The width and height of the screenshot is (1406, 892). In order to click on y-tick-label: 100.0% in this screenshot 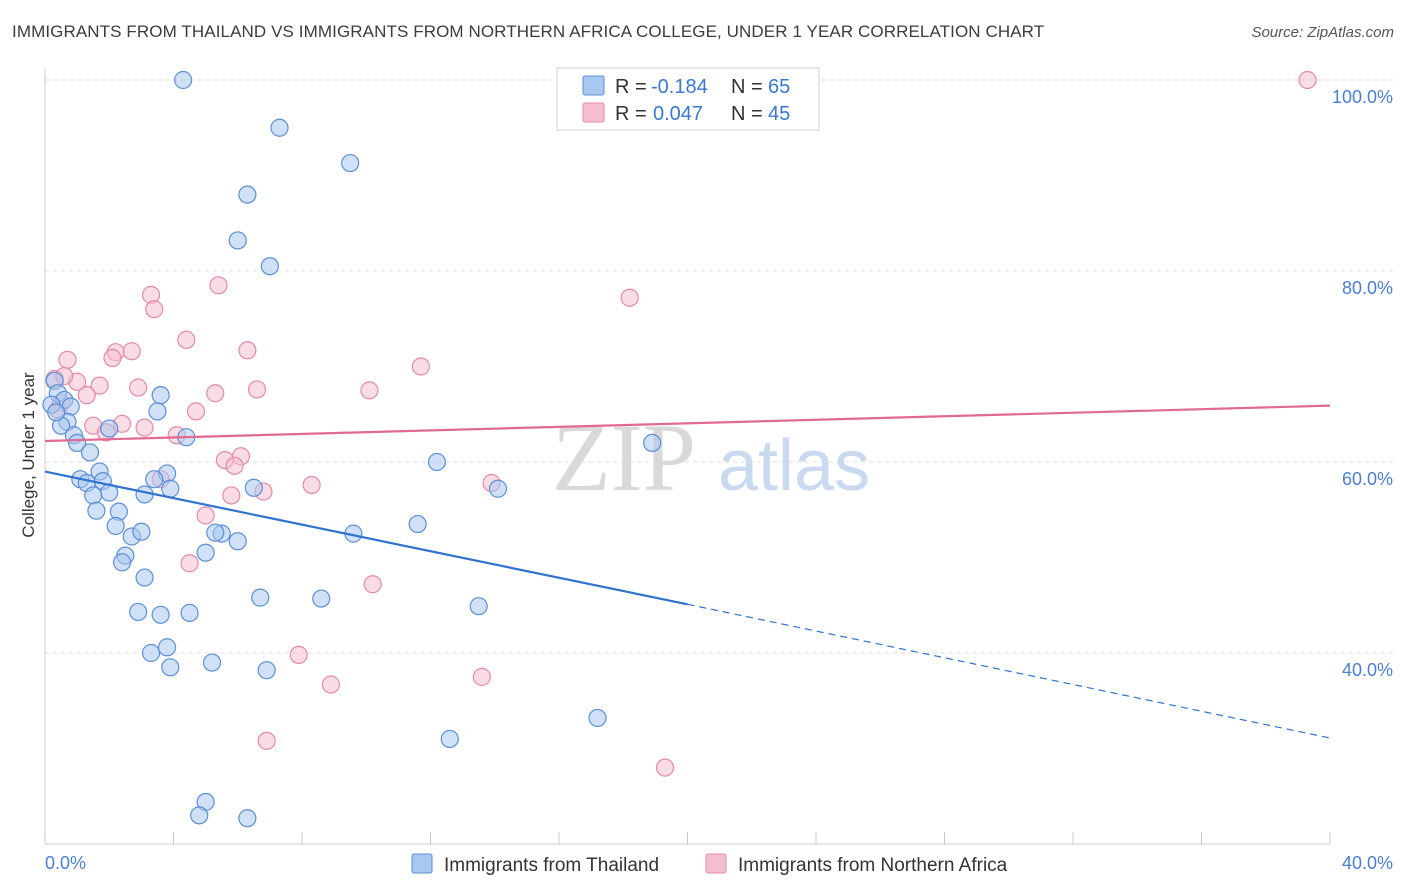, I will do `click(1362, 97)`.